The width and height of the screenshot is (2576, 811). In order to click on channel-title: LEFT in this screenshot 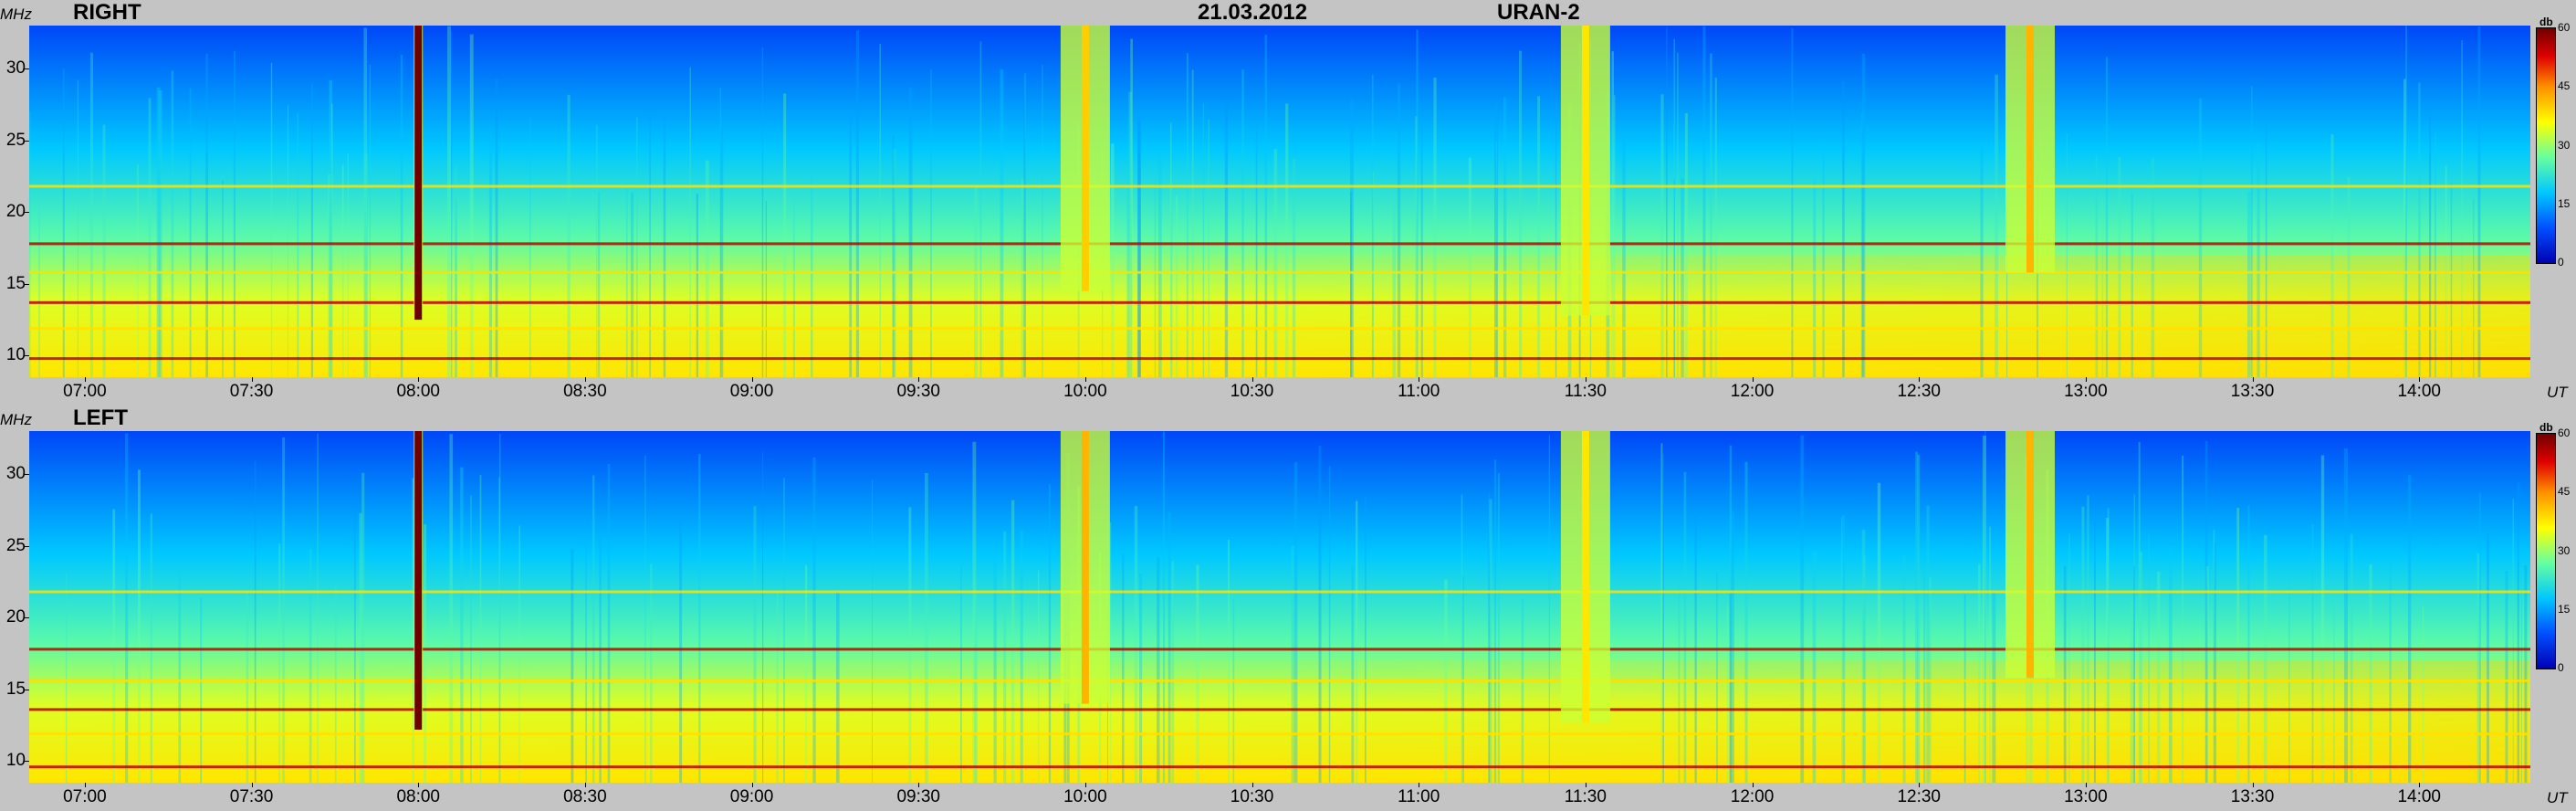, I will do `click(100, 418)`.